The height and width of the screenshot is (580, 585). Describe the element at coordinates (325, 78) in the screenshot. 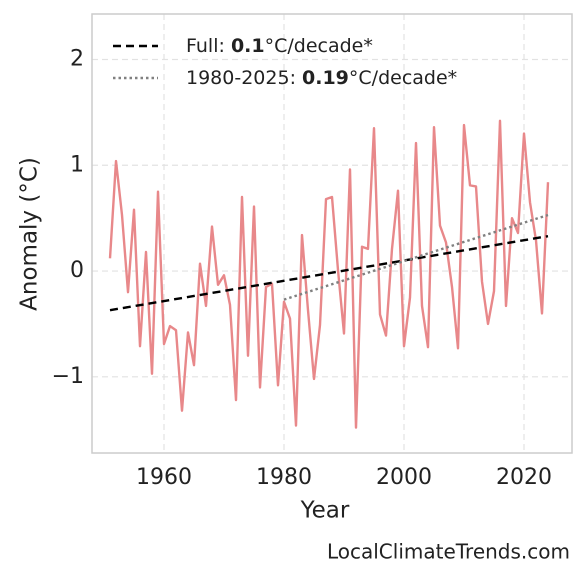

I see `legend-slope: 0.19` at that location.